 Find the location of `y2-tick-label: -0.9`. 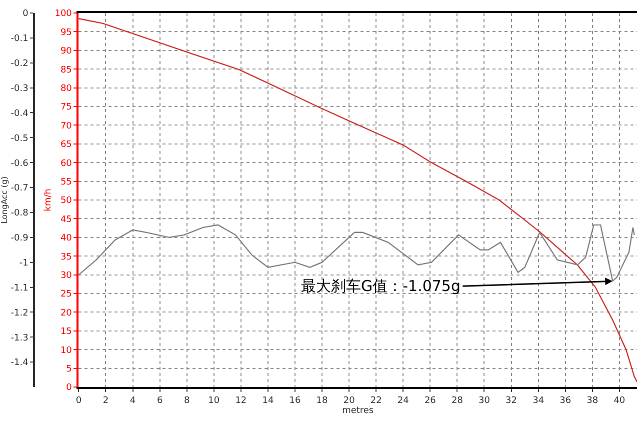

y2-tick-label: -0.9 is located at coordinates (19, 239).